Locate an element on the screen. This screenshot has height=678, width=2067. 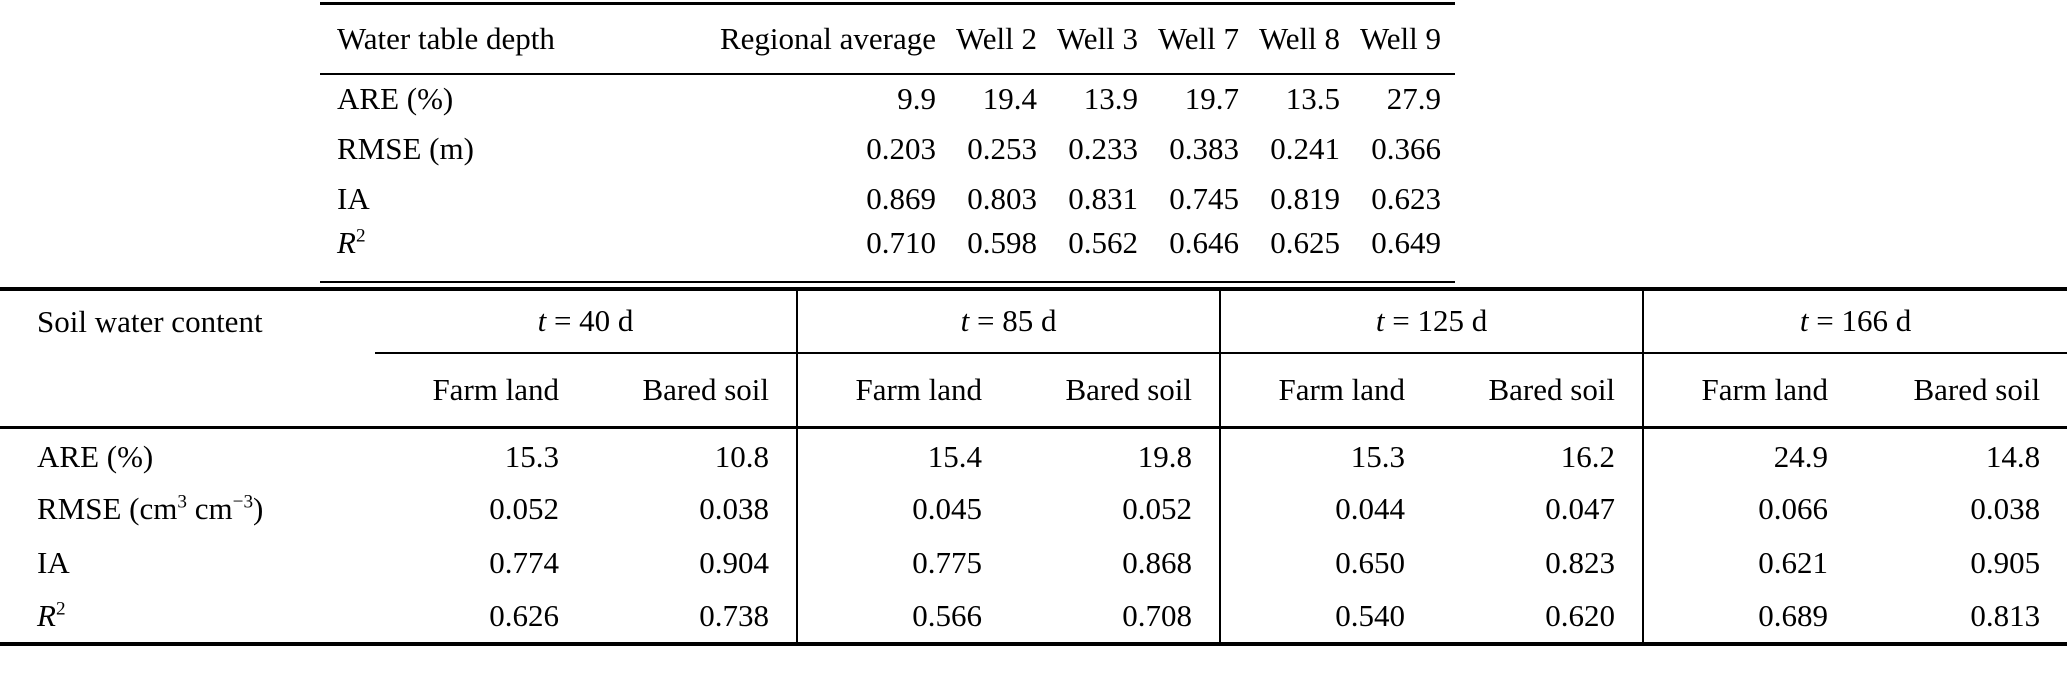
wt-value: 0.241 is located at coordinates (1305, 148).